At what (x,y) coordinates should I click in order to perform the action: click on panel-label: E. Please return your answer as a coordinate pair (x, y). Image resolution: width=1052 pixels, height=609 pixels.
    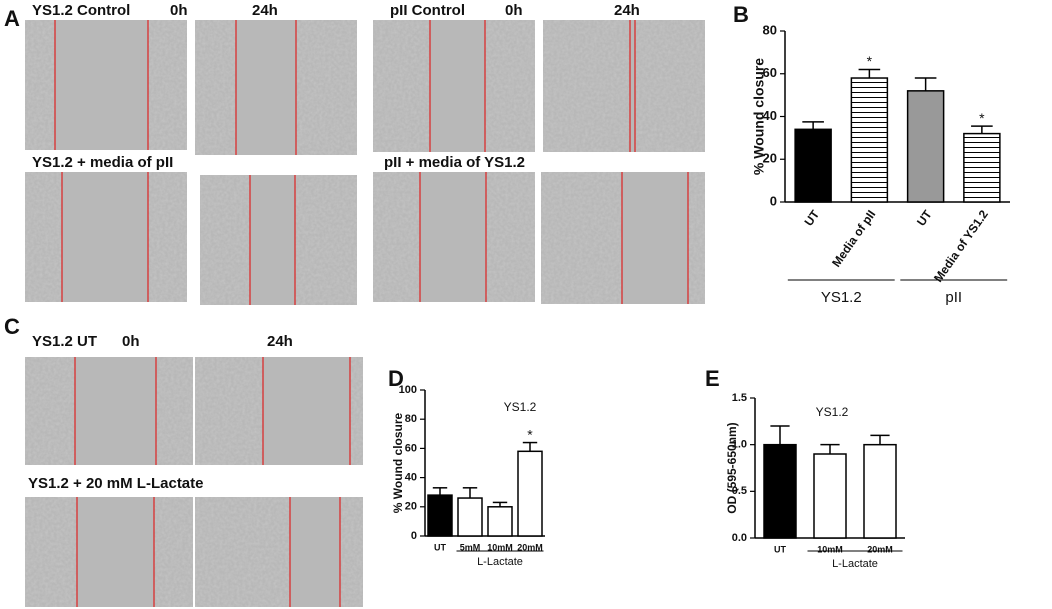
    Looking at the image, I should click on (712, 378).